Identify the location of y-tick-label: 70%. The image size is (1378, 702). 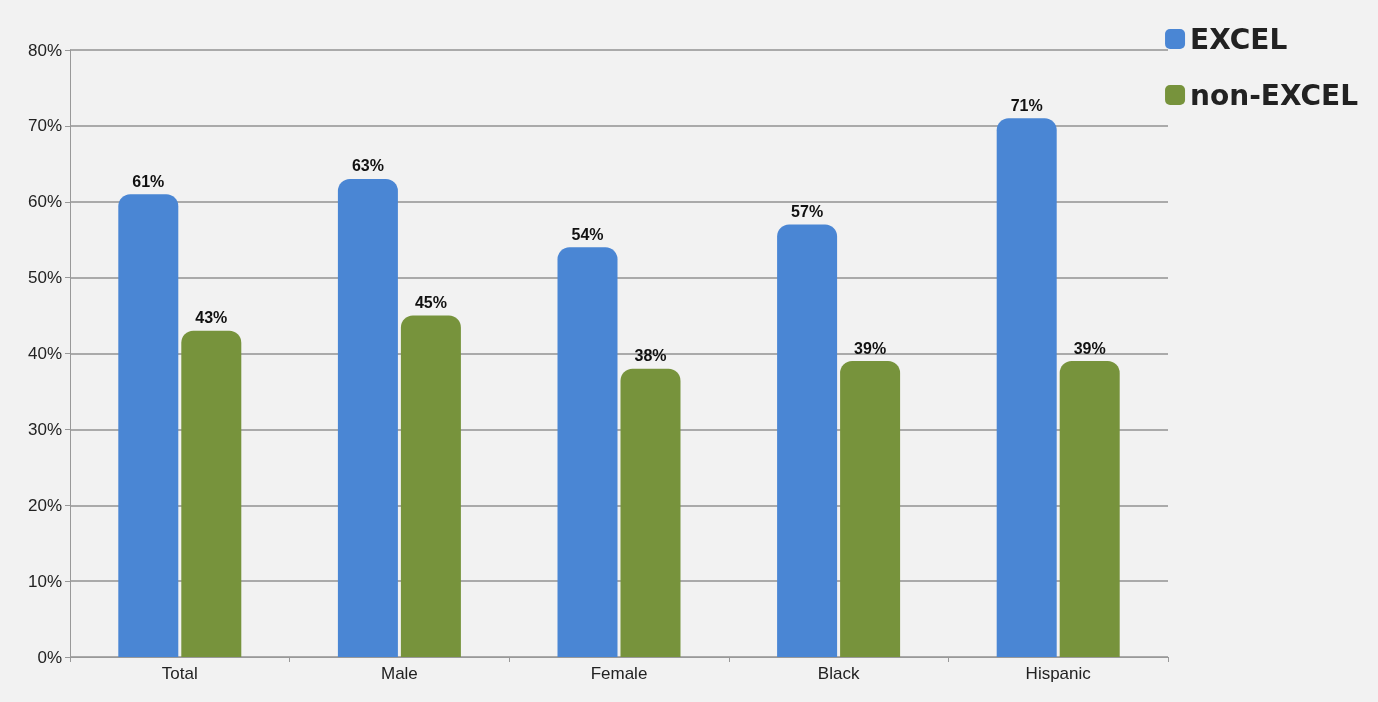
(44, 126).